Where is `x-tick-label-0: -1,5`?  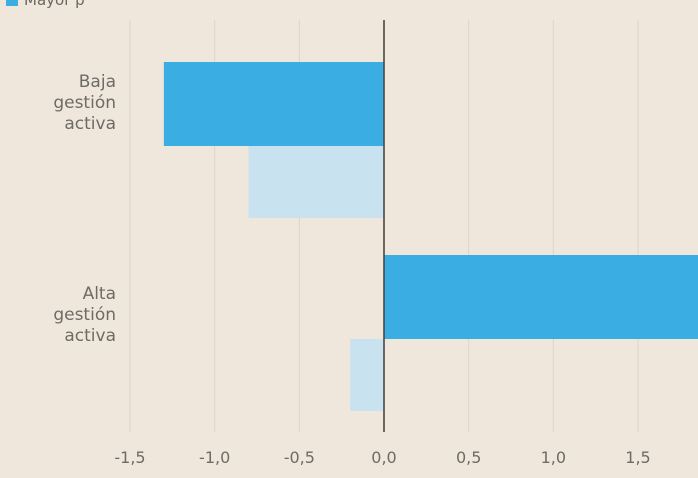
x-tick-label-0: -1,5 is located at coordinates (129, 457).